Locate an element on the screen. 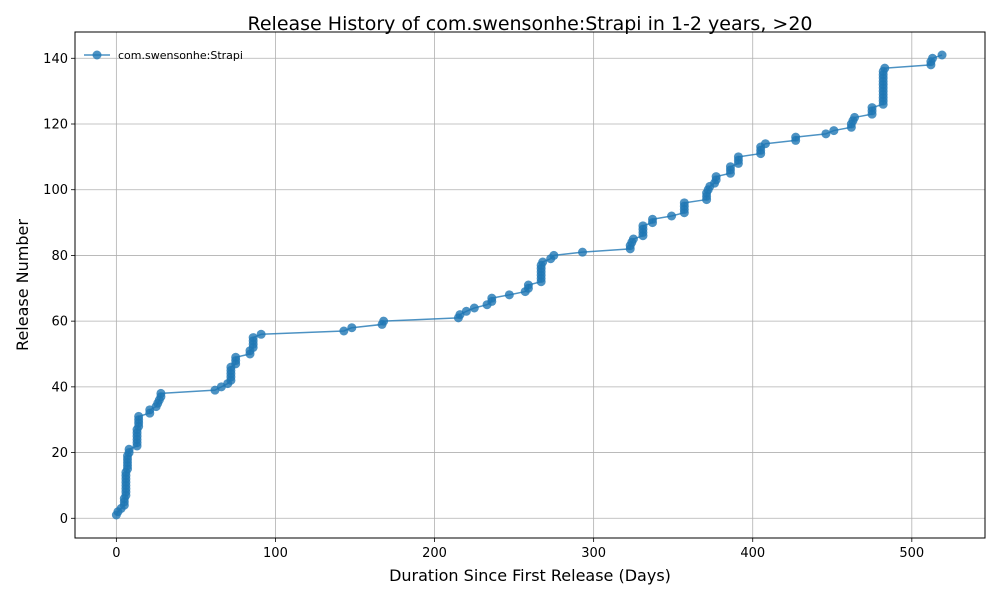  y-tick-label: 20 is located at coordinates (59, 453).